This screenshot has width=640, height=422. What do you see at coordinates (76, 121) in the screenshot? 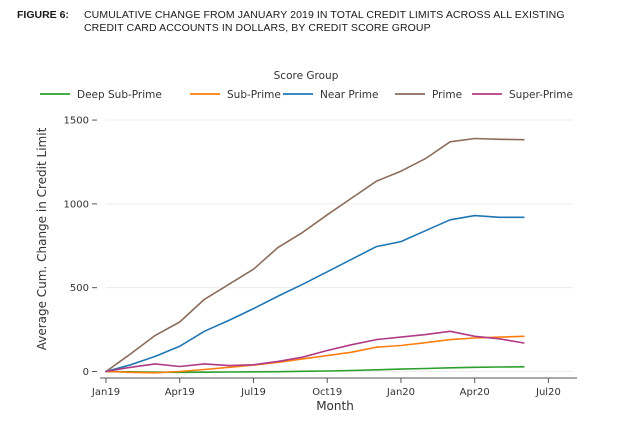
I see `y-tick-label: 1500` at bounding box center [76, 121].